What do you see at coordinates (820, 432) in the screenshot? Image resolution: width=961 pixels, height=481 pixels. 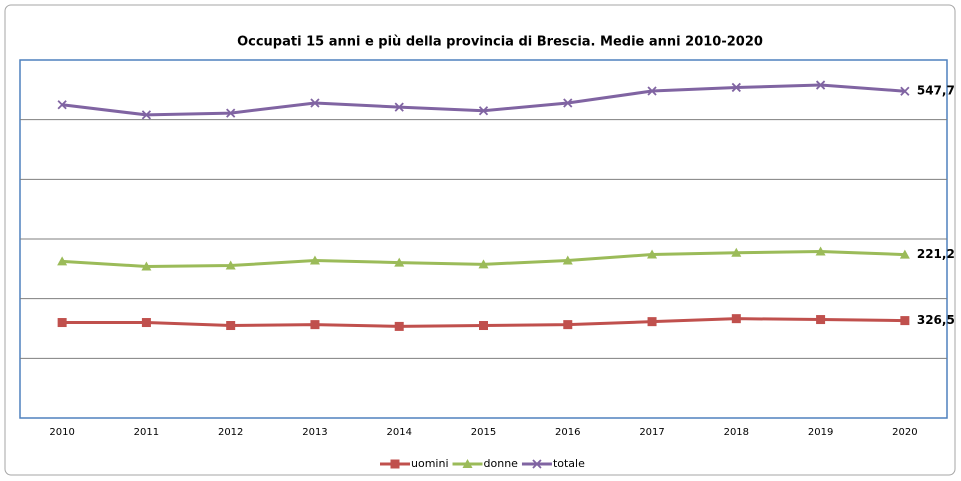 I see `x-tick-label: 2019` at bounding box center [820, 432].